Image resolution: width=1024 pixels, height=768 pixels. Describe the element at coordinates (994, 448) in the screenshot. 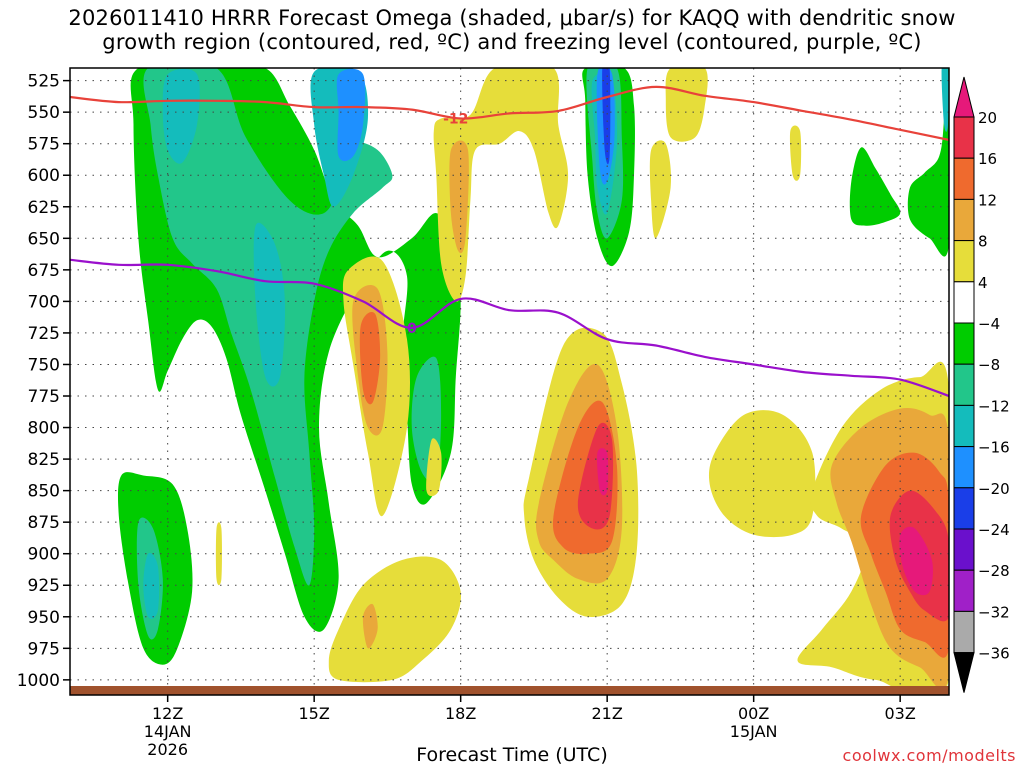

I see `colorbar-label: −16` at that location.